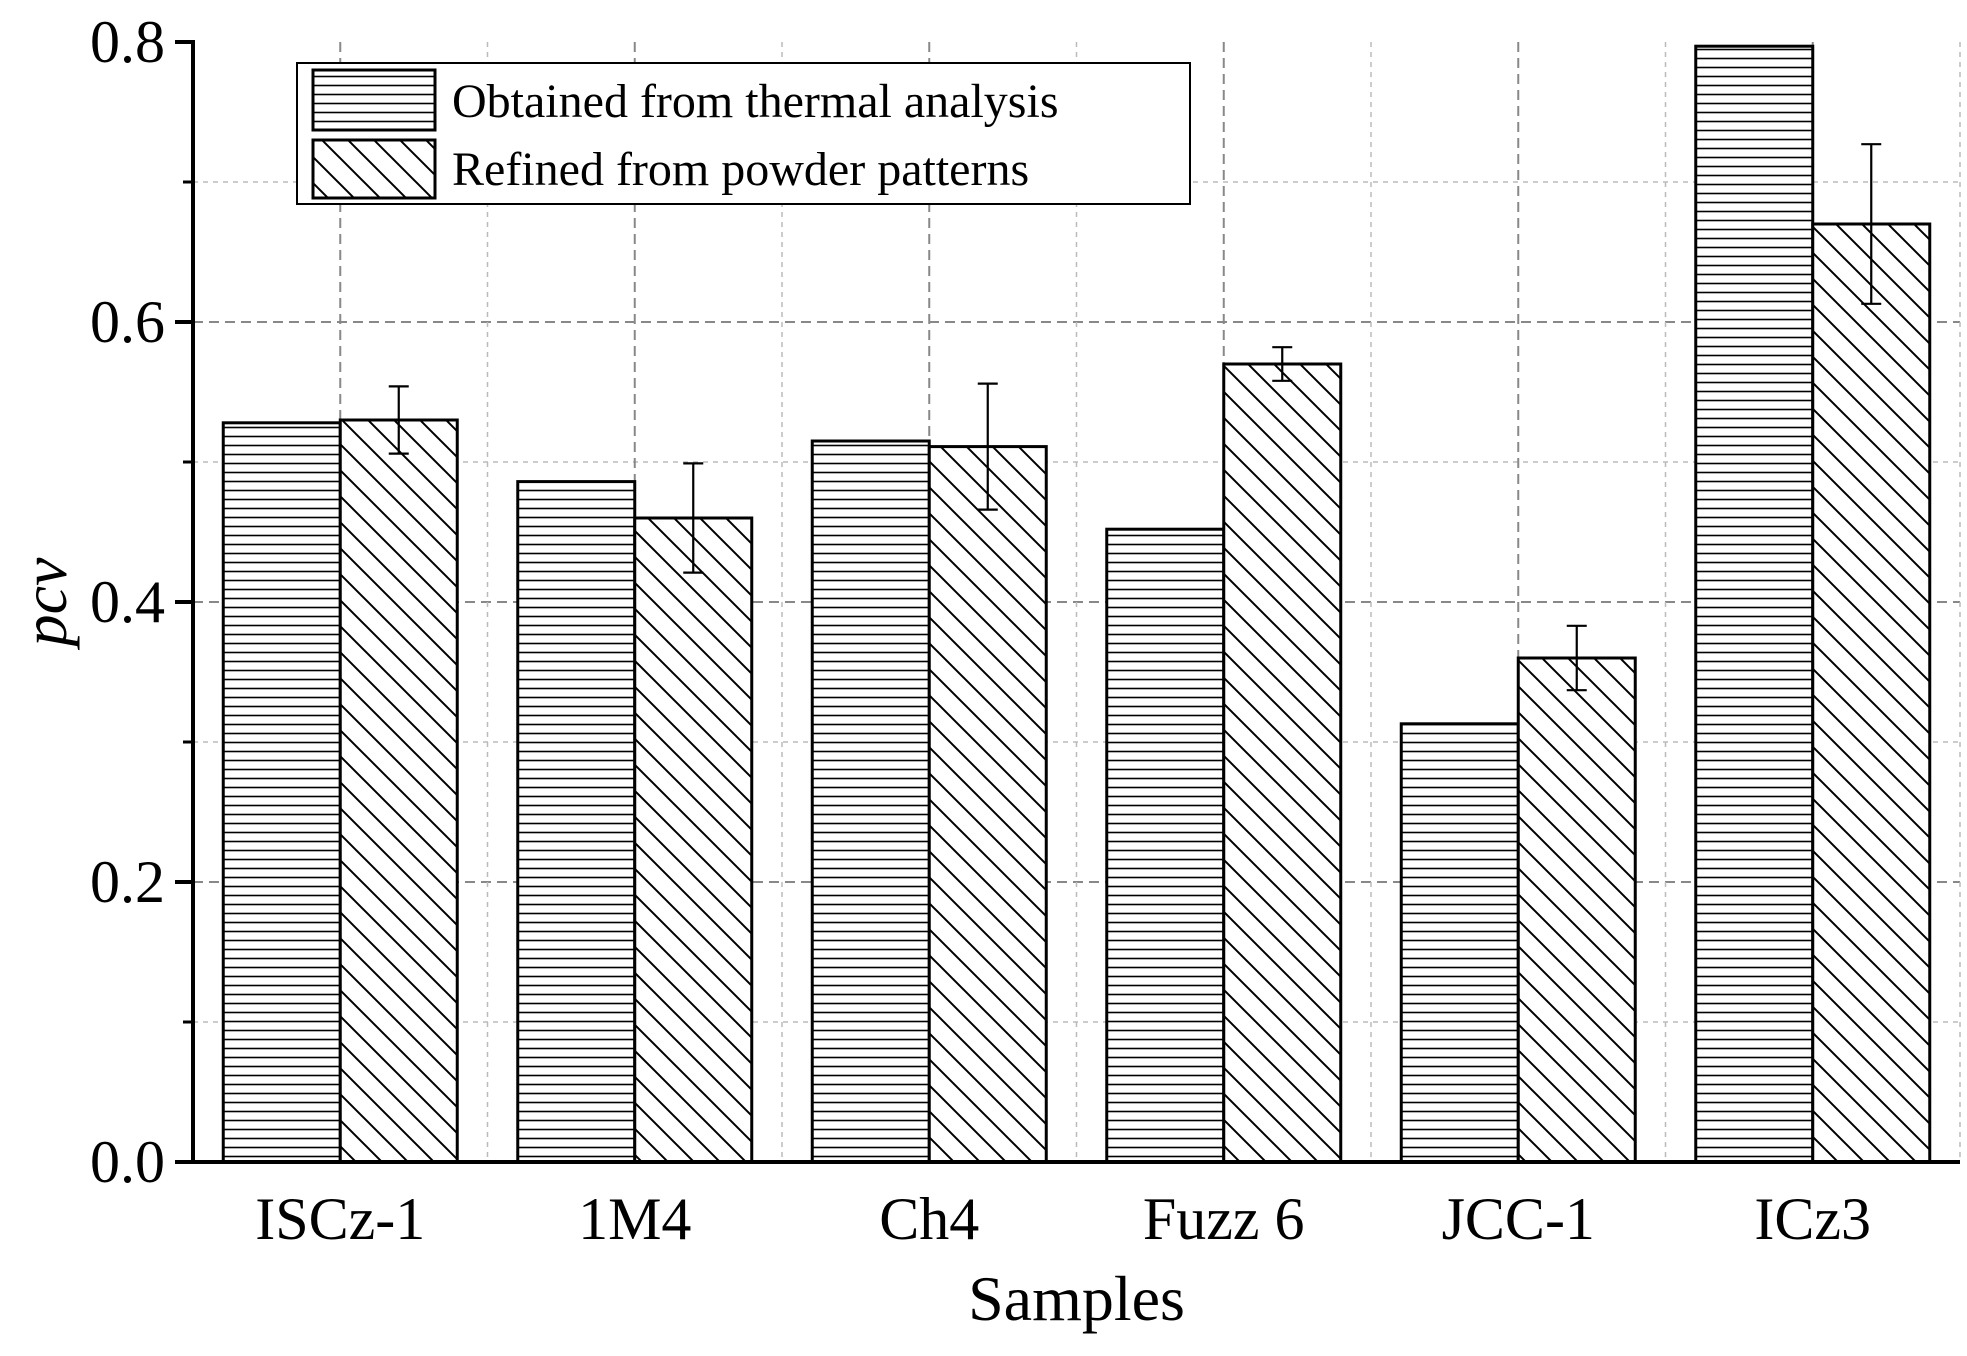  Describe the element at coordinates (634, 1219) in the screenshot. I see `x-tick-label: 1M4` at that location.